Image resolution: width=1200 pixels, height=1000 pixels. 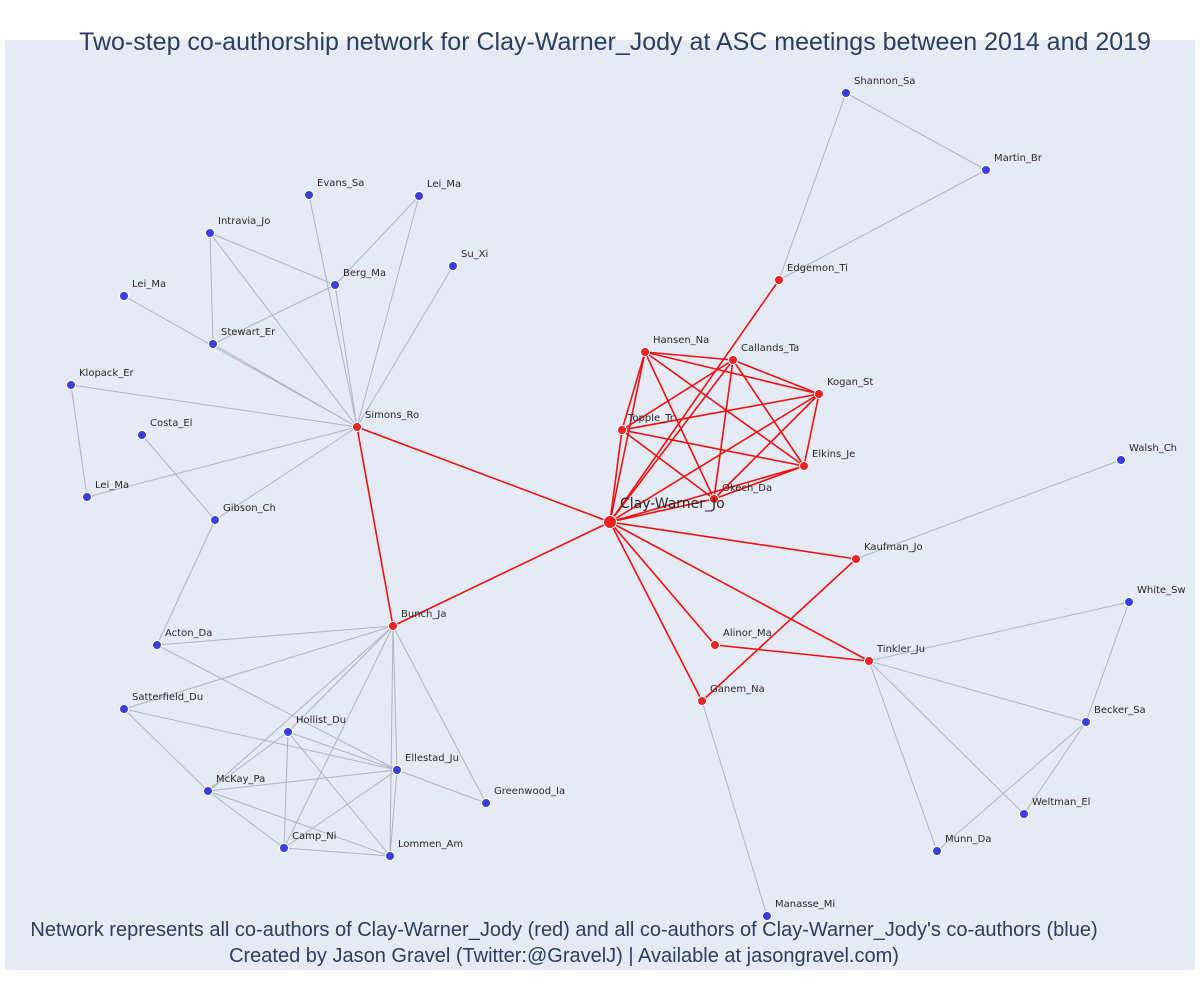 What do you see at coordinates (937, 851) in the screenshot?
I see `node-Munn_Da` at bounding box center [937, 851].